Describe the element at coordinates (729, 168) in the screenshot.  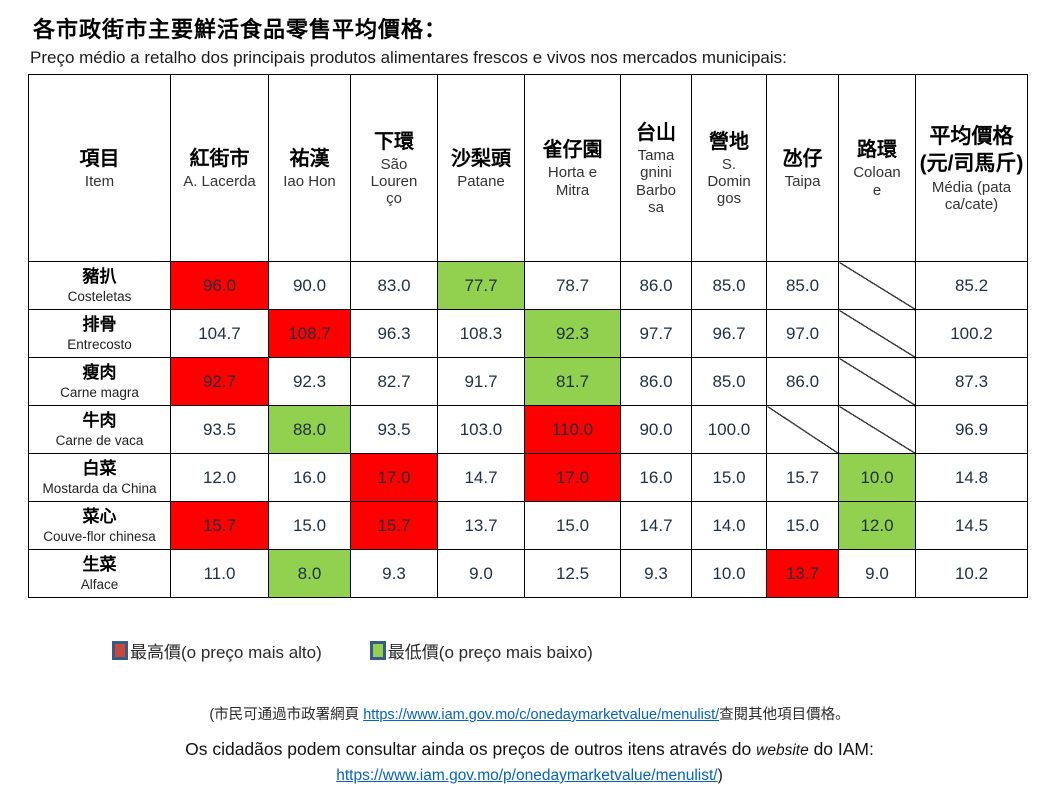
I see `market-header-6: 營地 S. Domingos` at that location.